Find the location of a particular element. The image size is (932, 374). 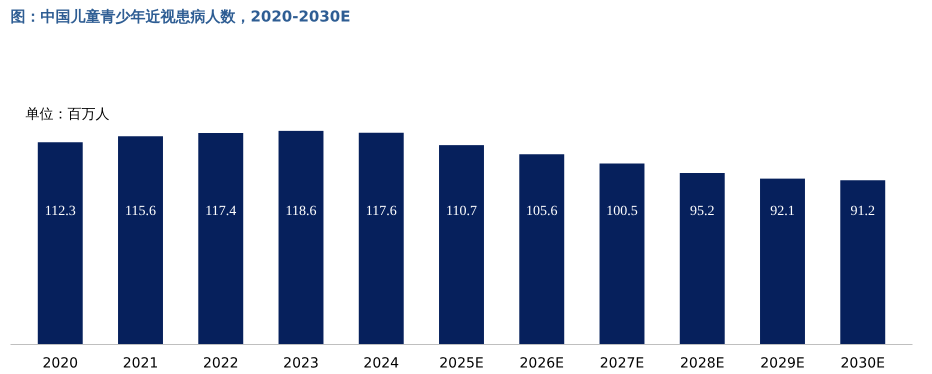

data-label: 95.2 is located at coordinates (702, 211).